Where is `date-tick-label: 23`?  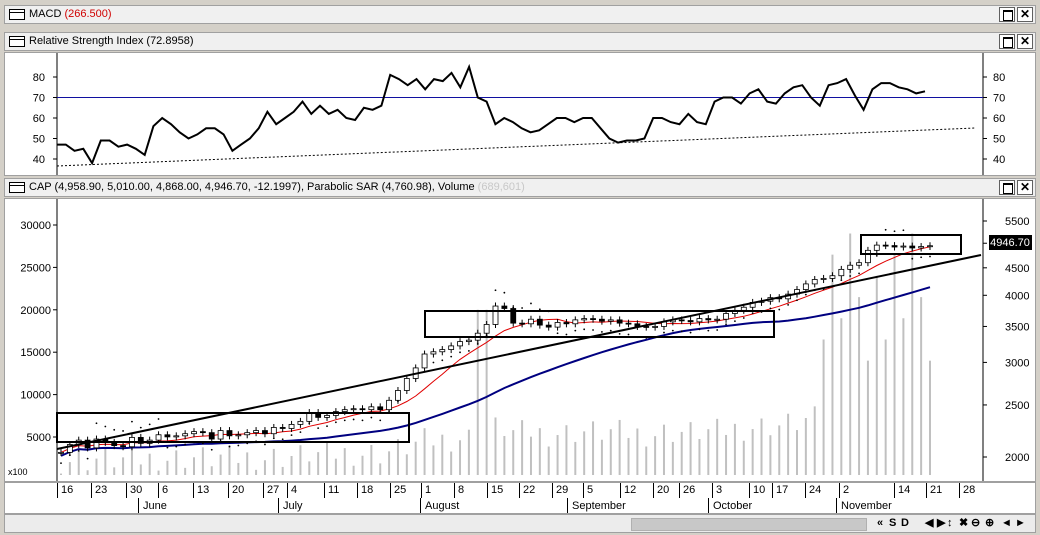
date-tick-label: 23 is located at coordinates (101, 490).